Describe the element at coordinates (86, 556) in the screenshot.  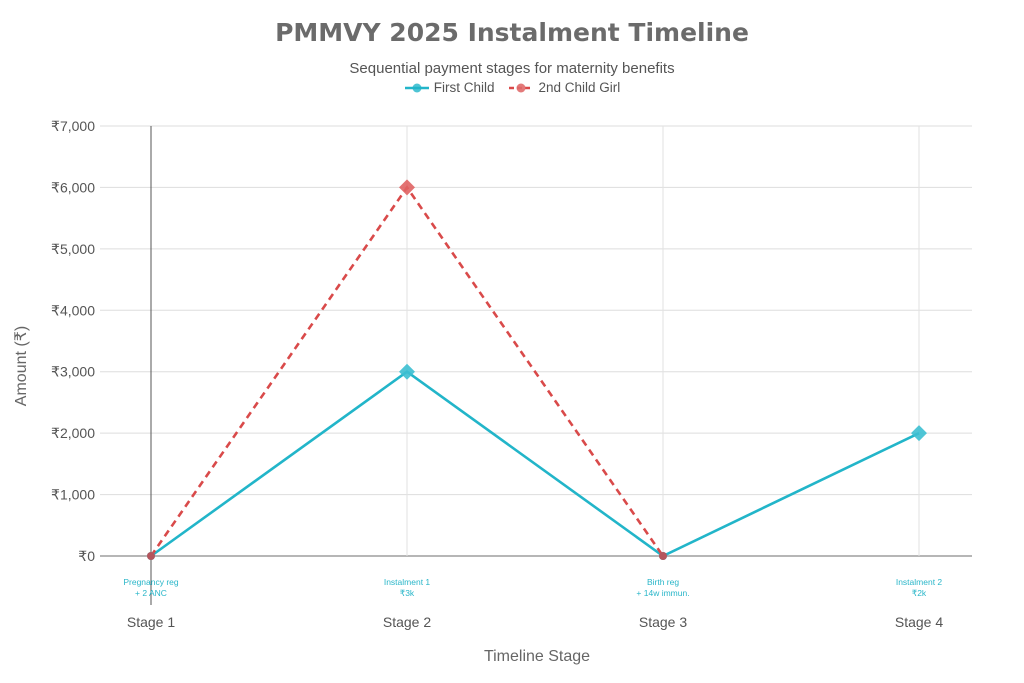
I see `y-tick-label: ₹0` at that location.